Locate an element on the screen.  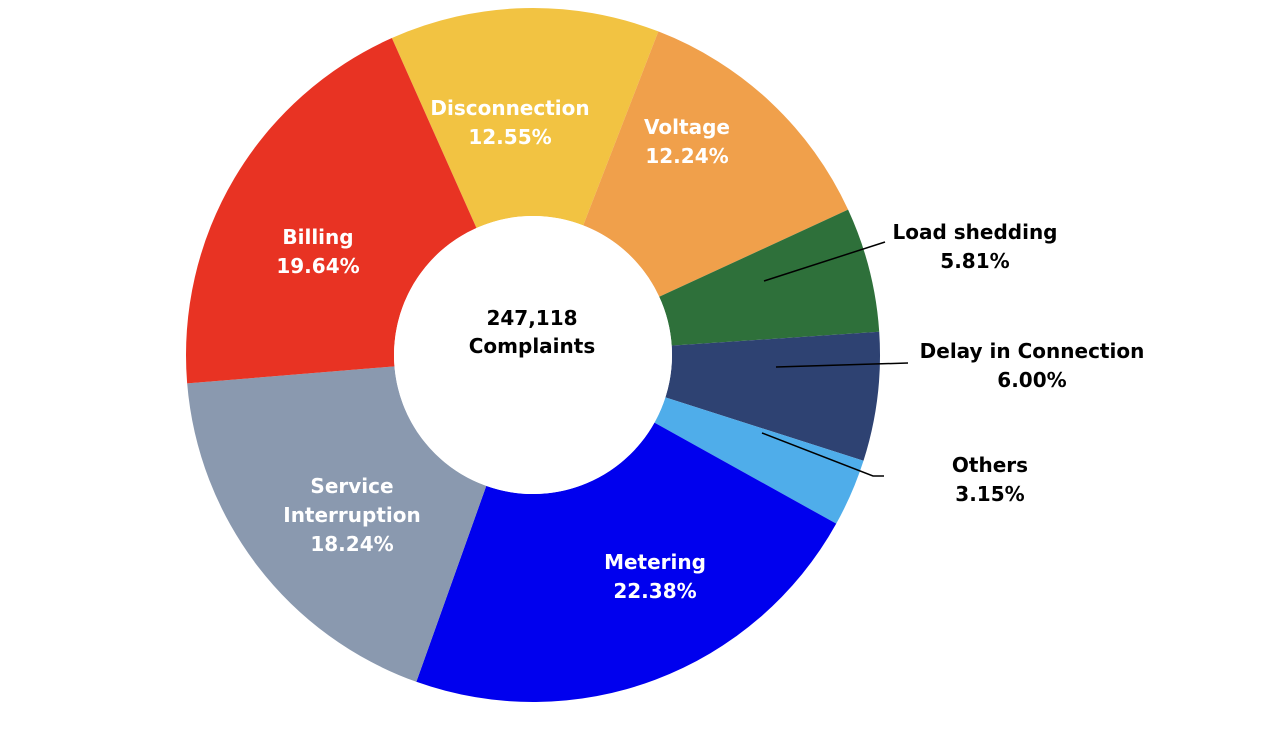
label-line: 18.24% is located at coordinates (351, 544).